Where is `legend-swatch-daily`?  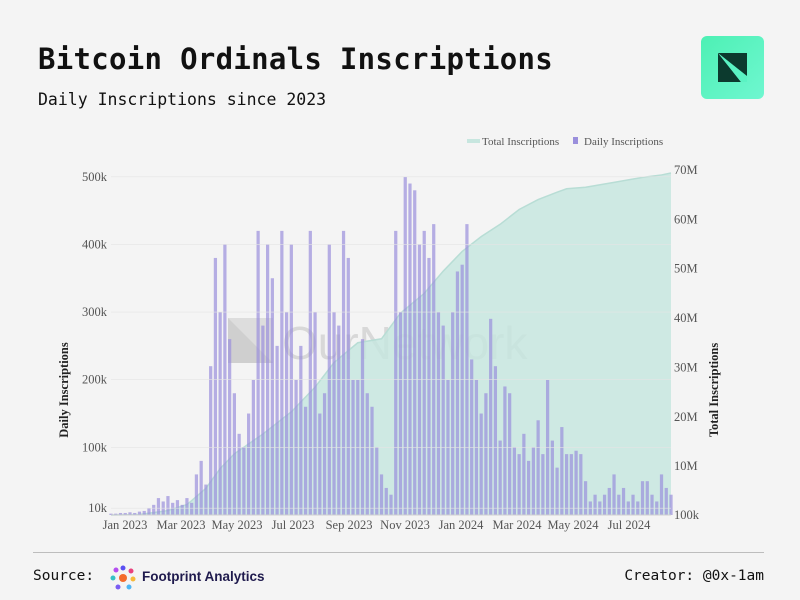
legend-swatch-daily is located at coordinates (575, 140).